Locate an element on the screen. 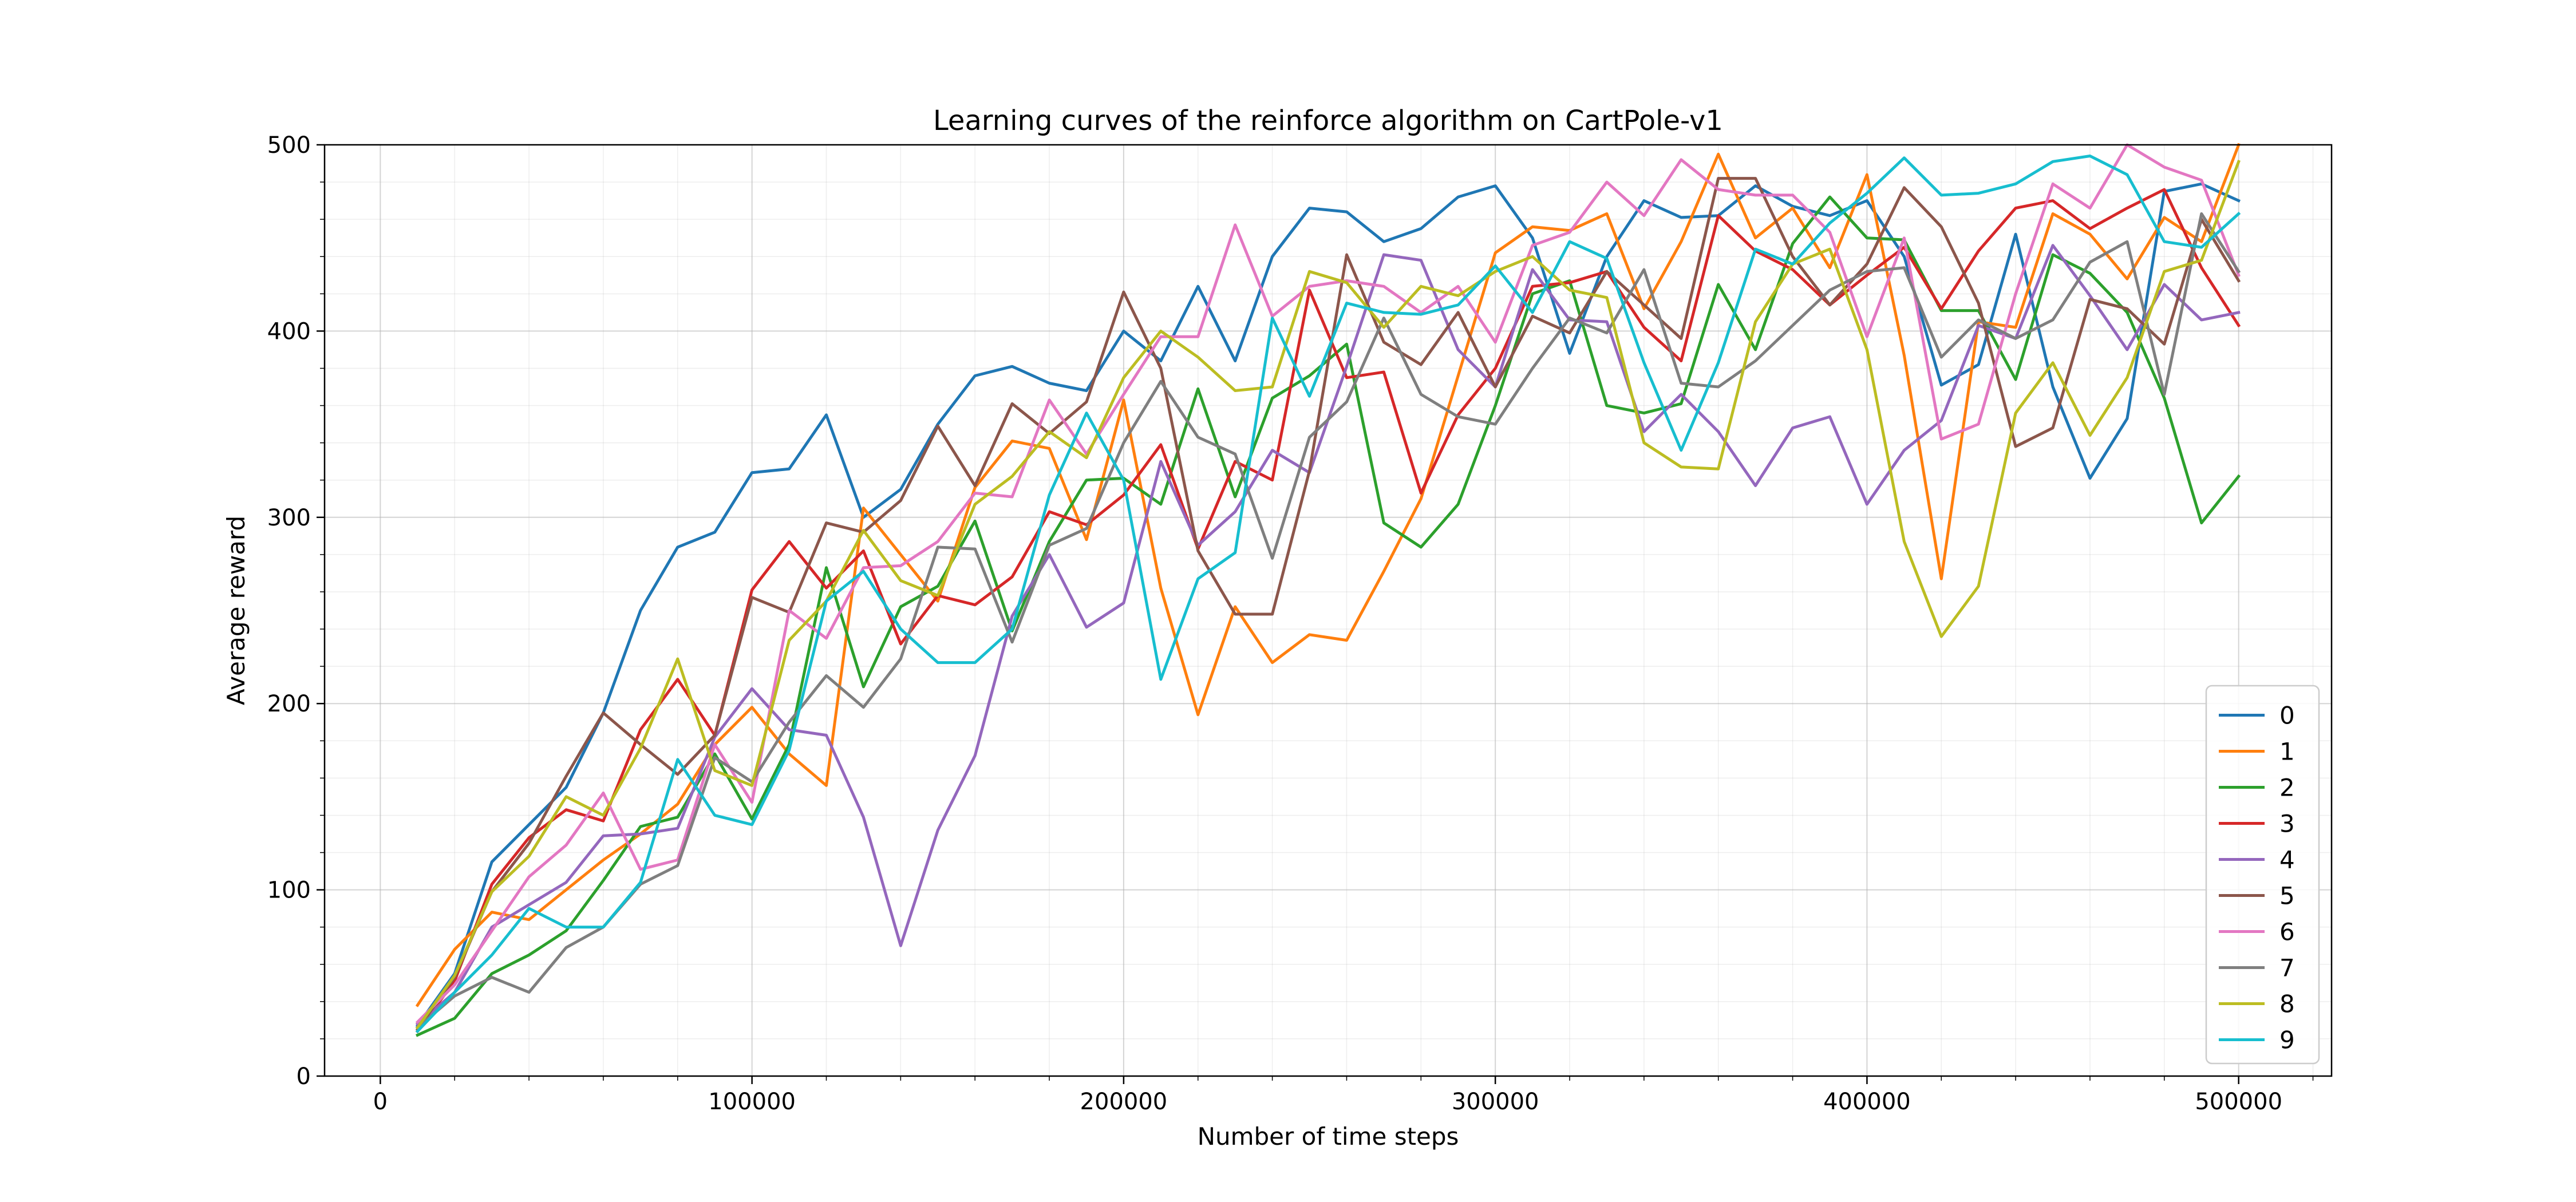  x-tick-label: 100000 is located at coordinates (752, 1102).